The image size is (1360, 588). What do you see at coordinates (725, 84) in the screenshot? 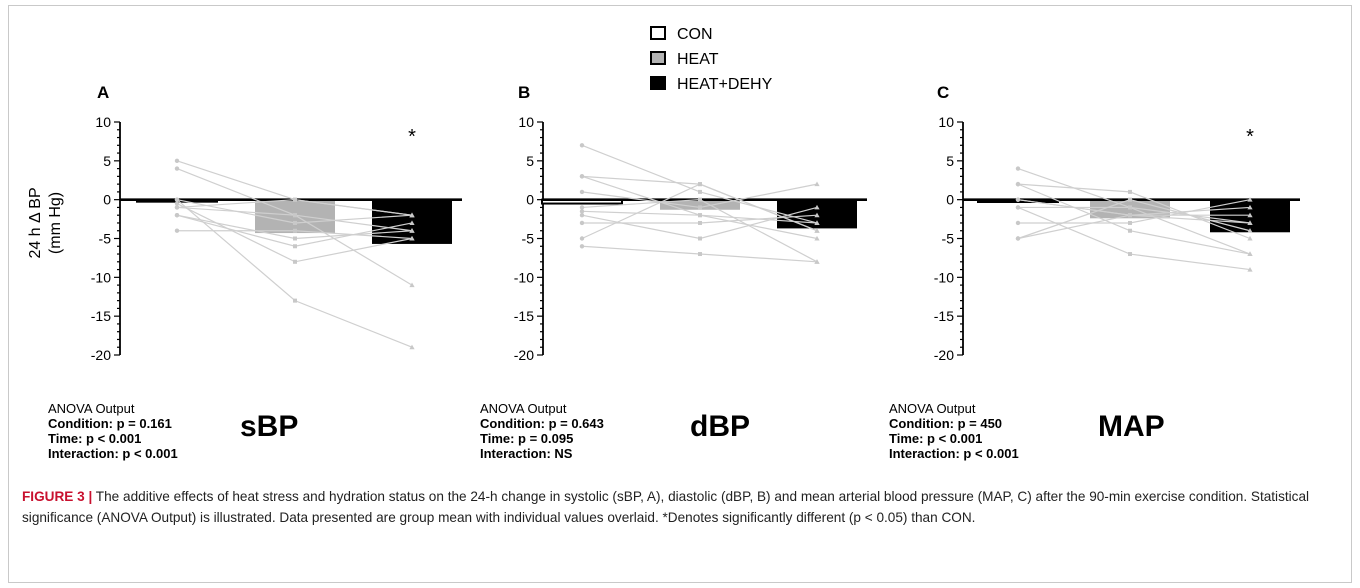
I see `legend-label-3: HEAT+DEHY` at bounding box center [725, 84].